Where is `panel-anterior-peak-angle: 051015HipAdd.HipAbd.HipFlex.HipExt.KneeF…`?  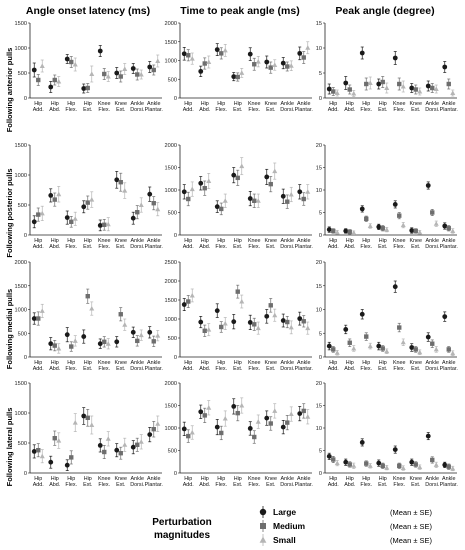 panel-anterior-peak-angle: 051015HipAdd.HipAbd.HipFlex.HipExt.KneeF… is located at coordinates (387, 67).